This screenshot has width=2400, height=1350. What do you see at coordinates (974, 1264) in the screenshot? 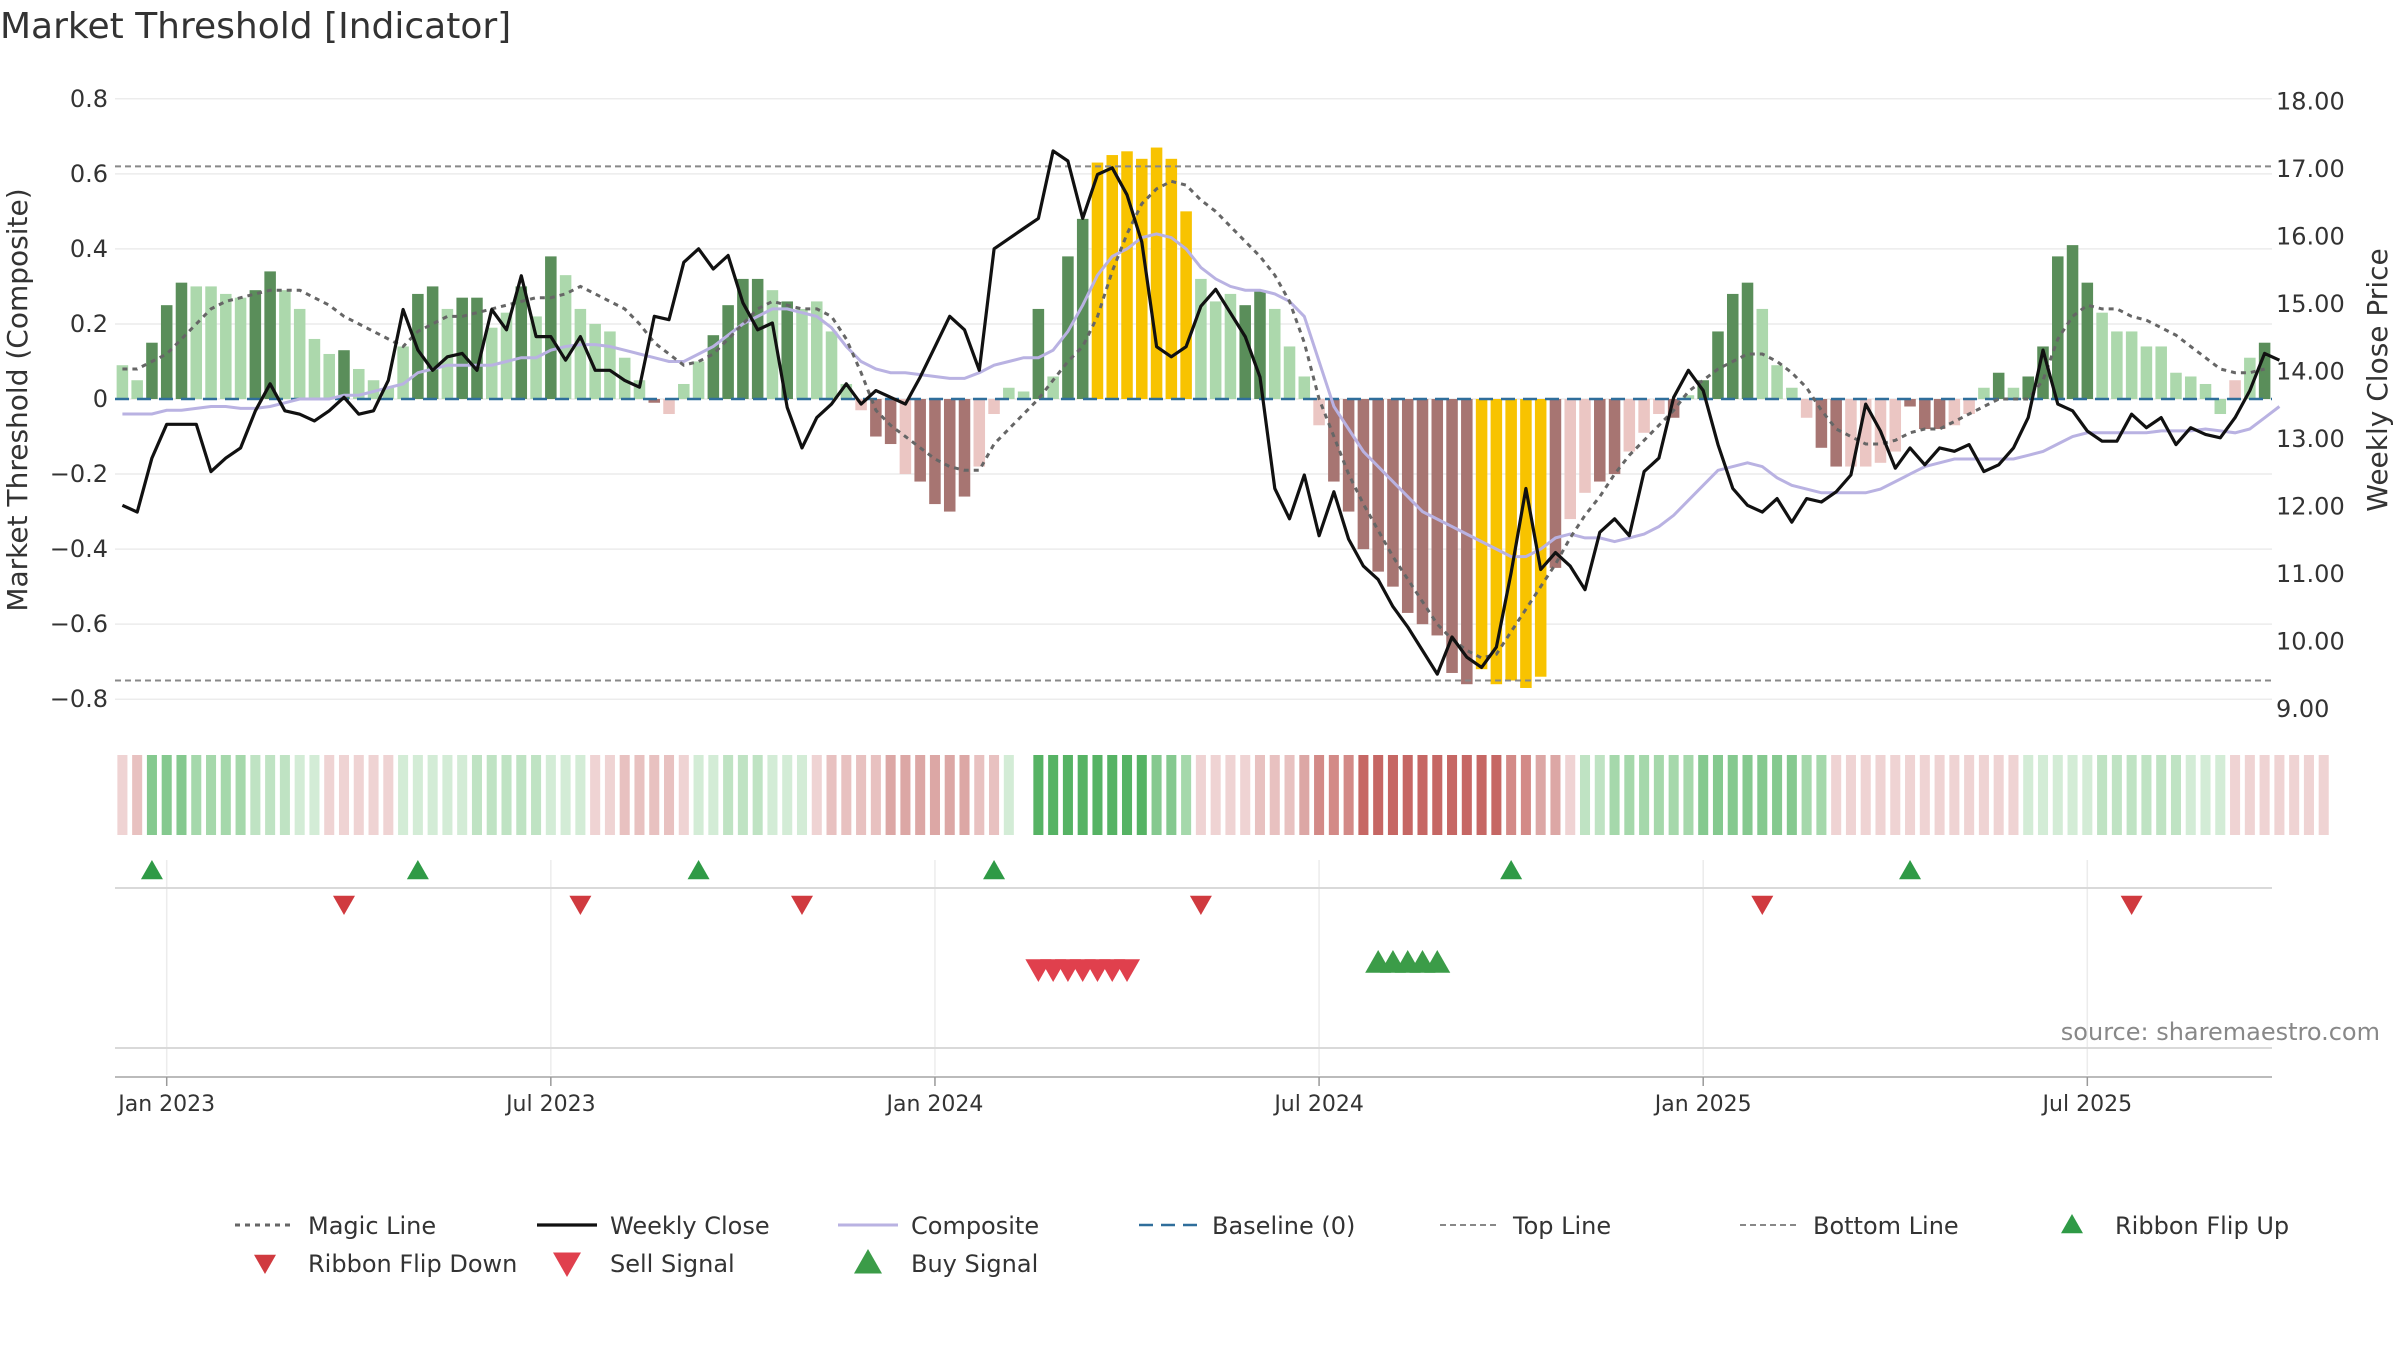
I see `legend-label: Buy Signal` at bounding box center [974, 1264].